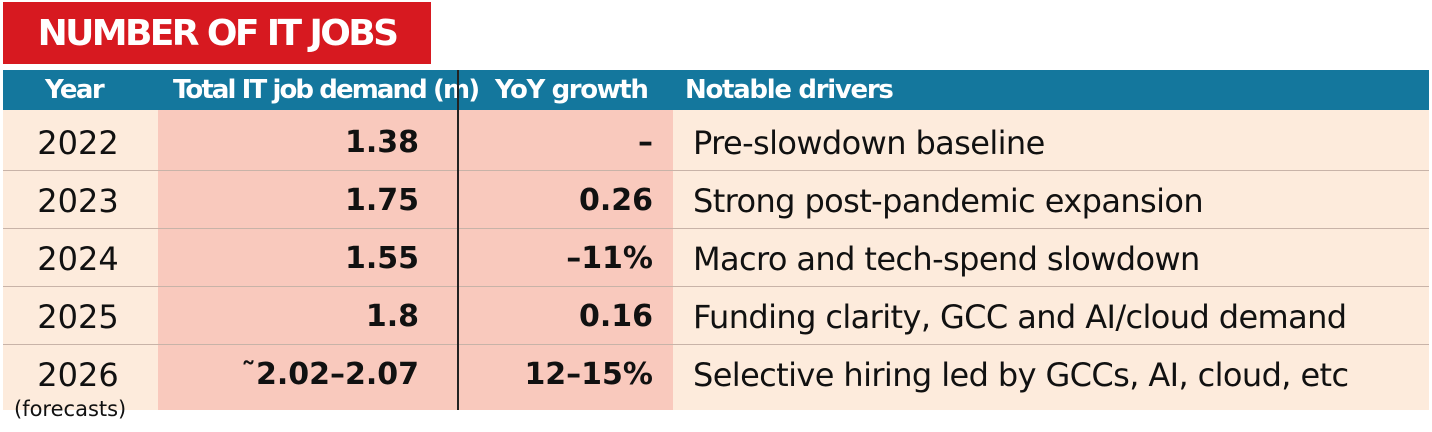 Image resolution: width=1432 pixels, height=432 pixels. What do you see at coordinates (789, 90) in the screenshot?
I see `header-notable-drivers: Notable drivers` at bounding box center [789, 90].